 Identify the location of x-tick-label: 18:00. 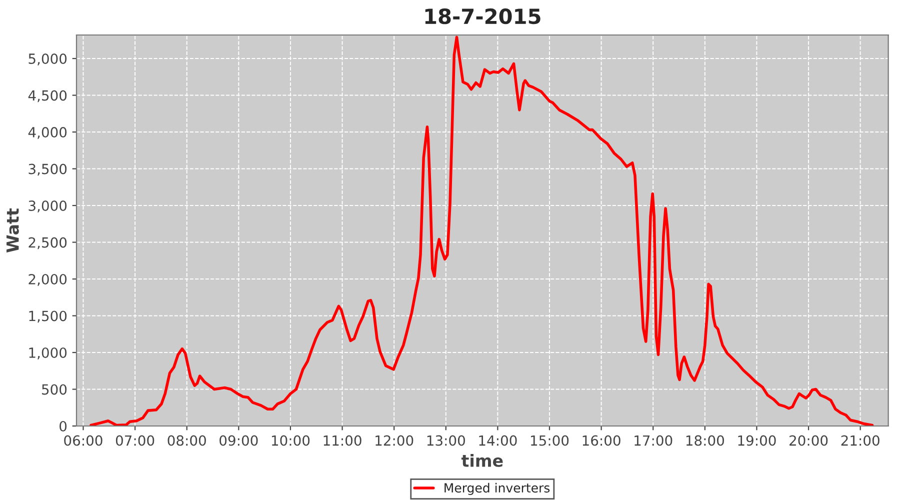
(705, 440).